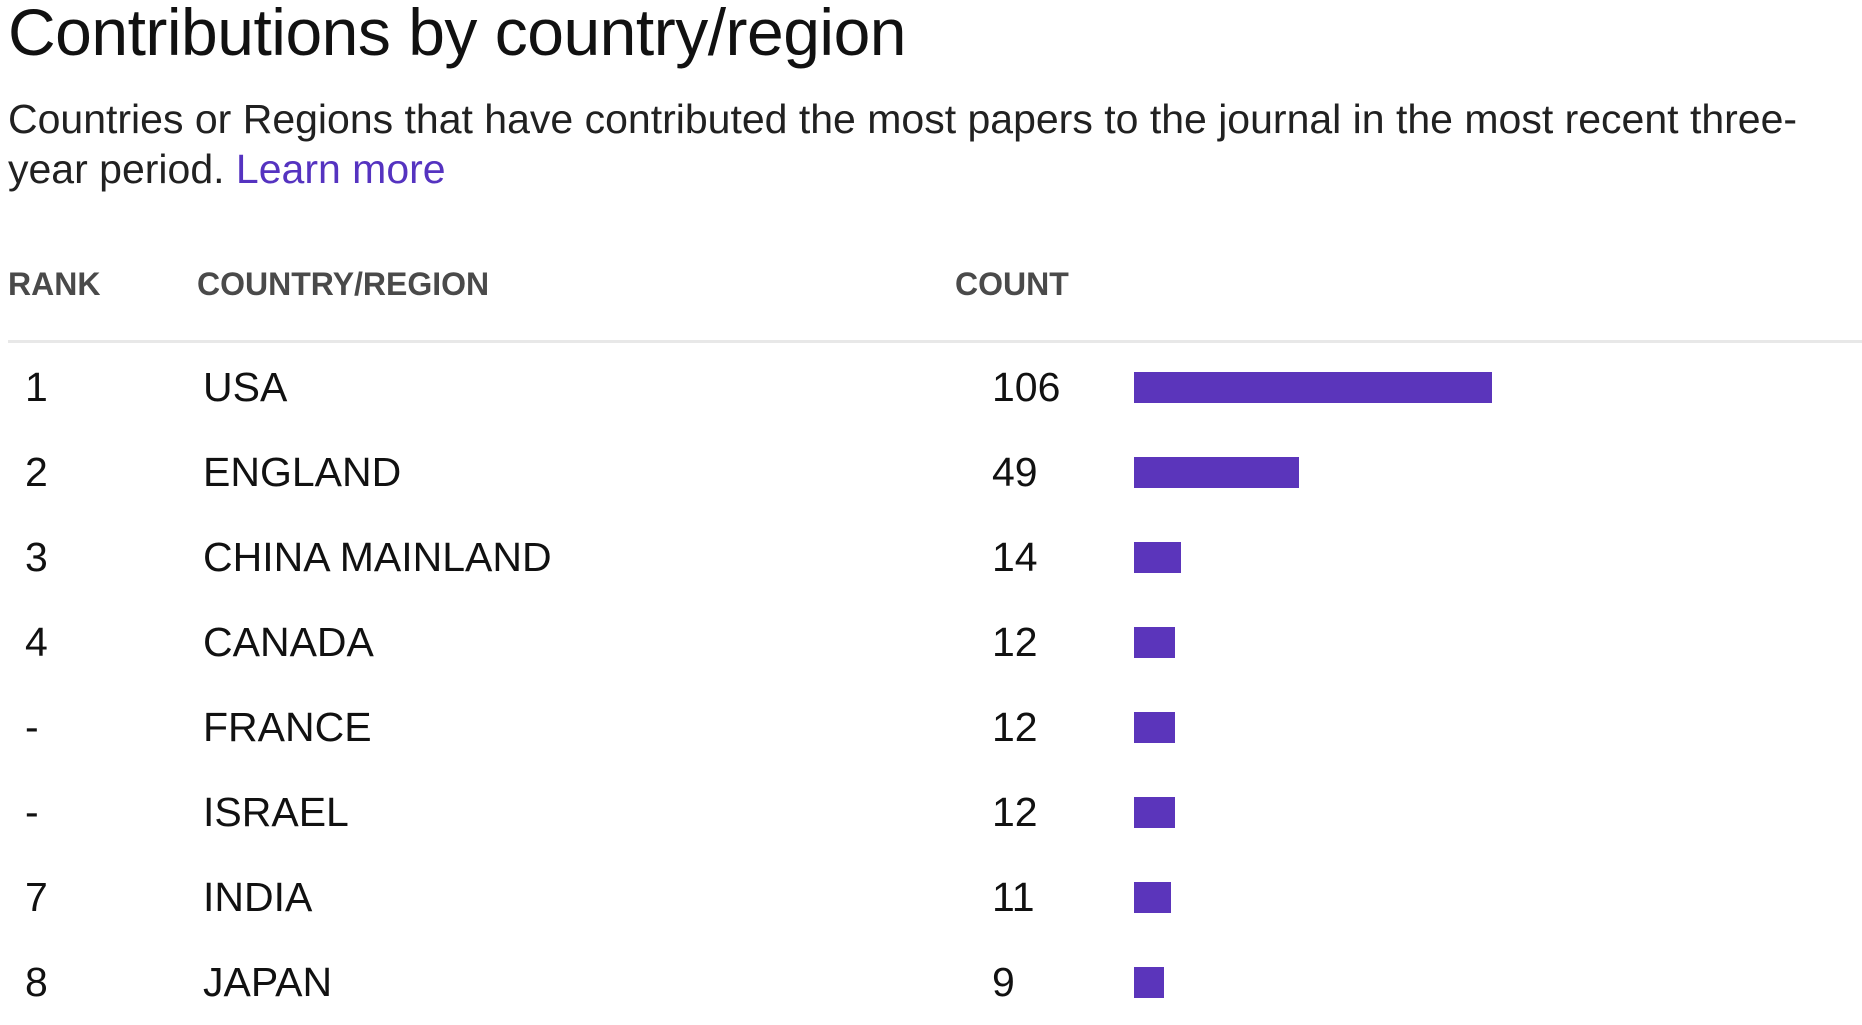 The image size is (1862, 1025). I want to click on country-cell: CANADA, so click(288, 642).